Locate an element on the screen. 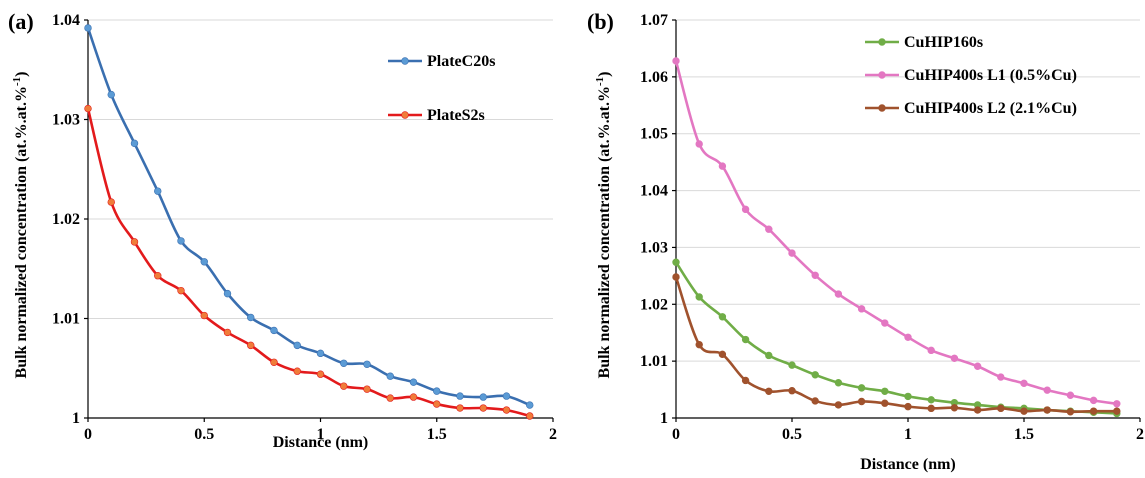 This screenshot has width=1145, height=478. y-tick-label: 1.04 is located at coordinates (66, 20).